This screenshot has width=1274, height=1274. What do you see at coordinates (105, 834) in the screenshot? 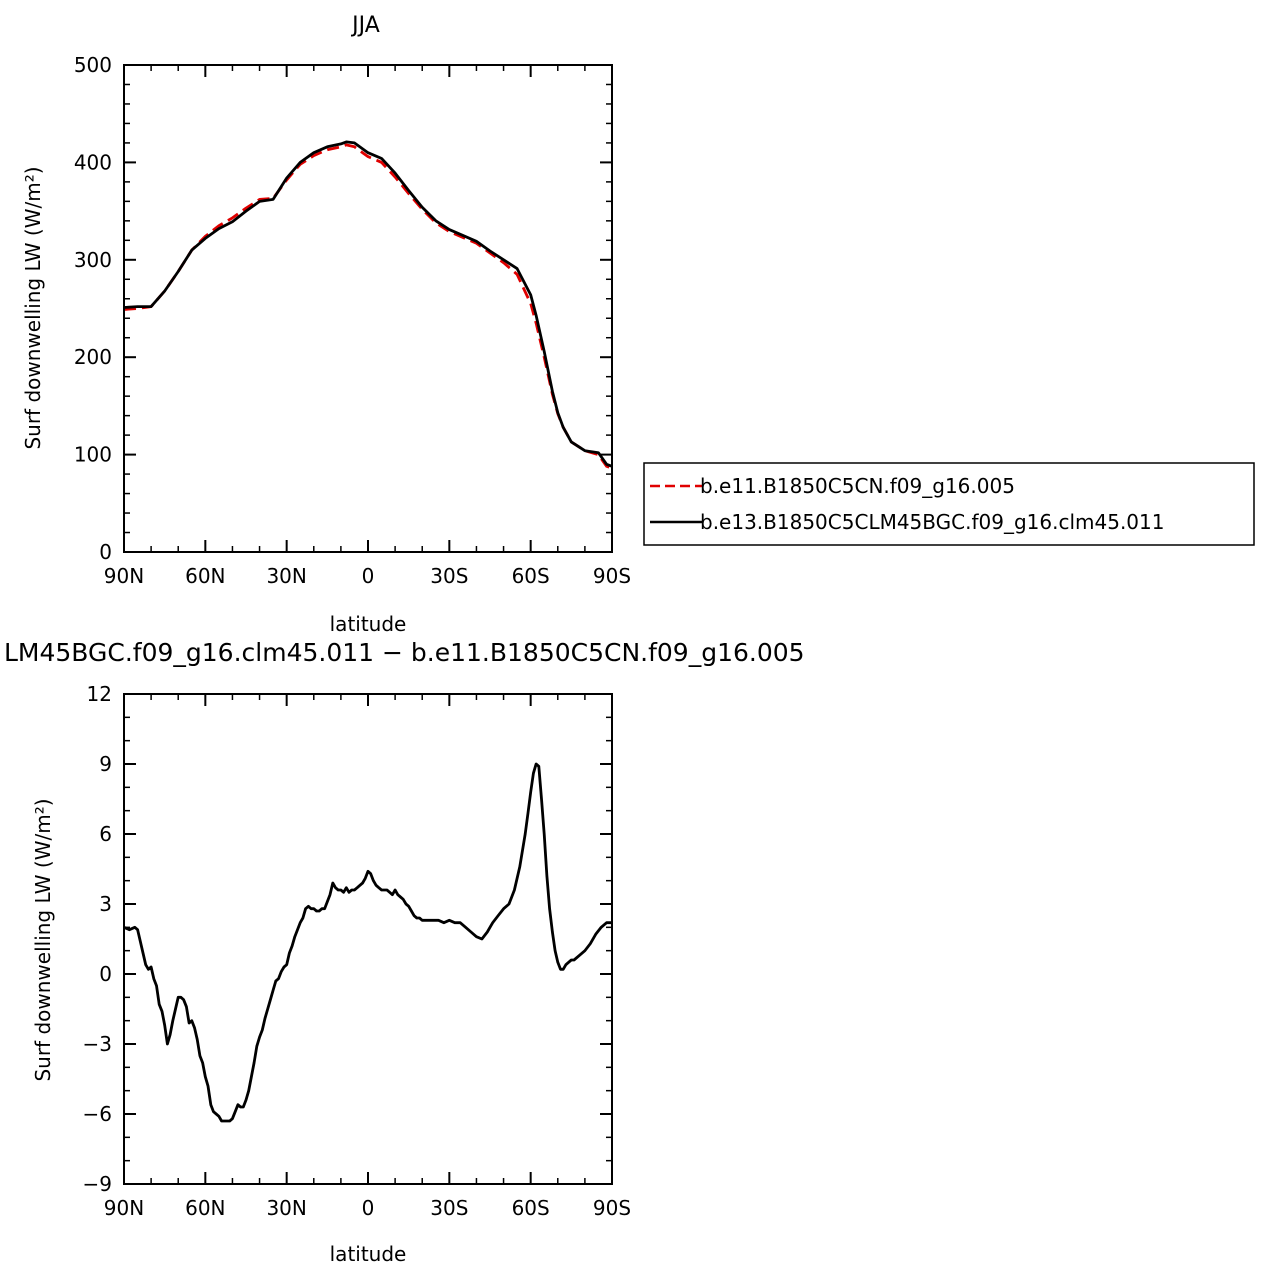
I see `bottom-y-tick-label: 6` at bounding box center [105, 834].